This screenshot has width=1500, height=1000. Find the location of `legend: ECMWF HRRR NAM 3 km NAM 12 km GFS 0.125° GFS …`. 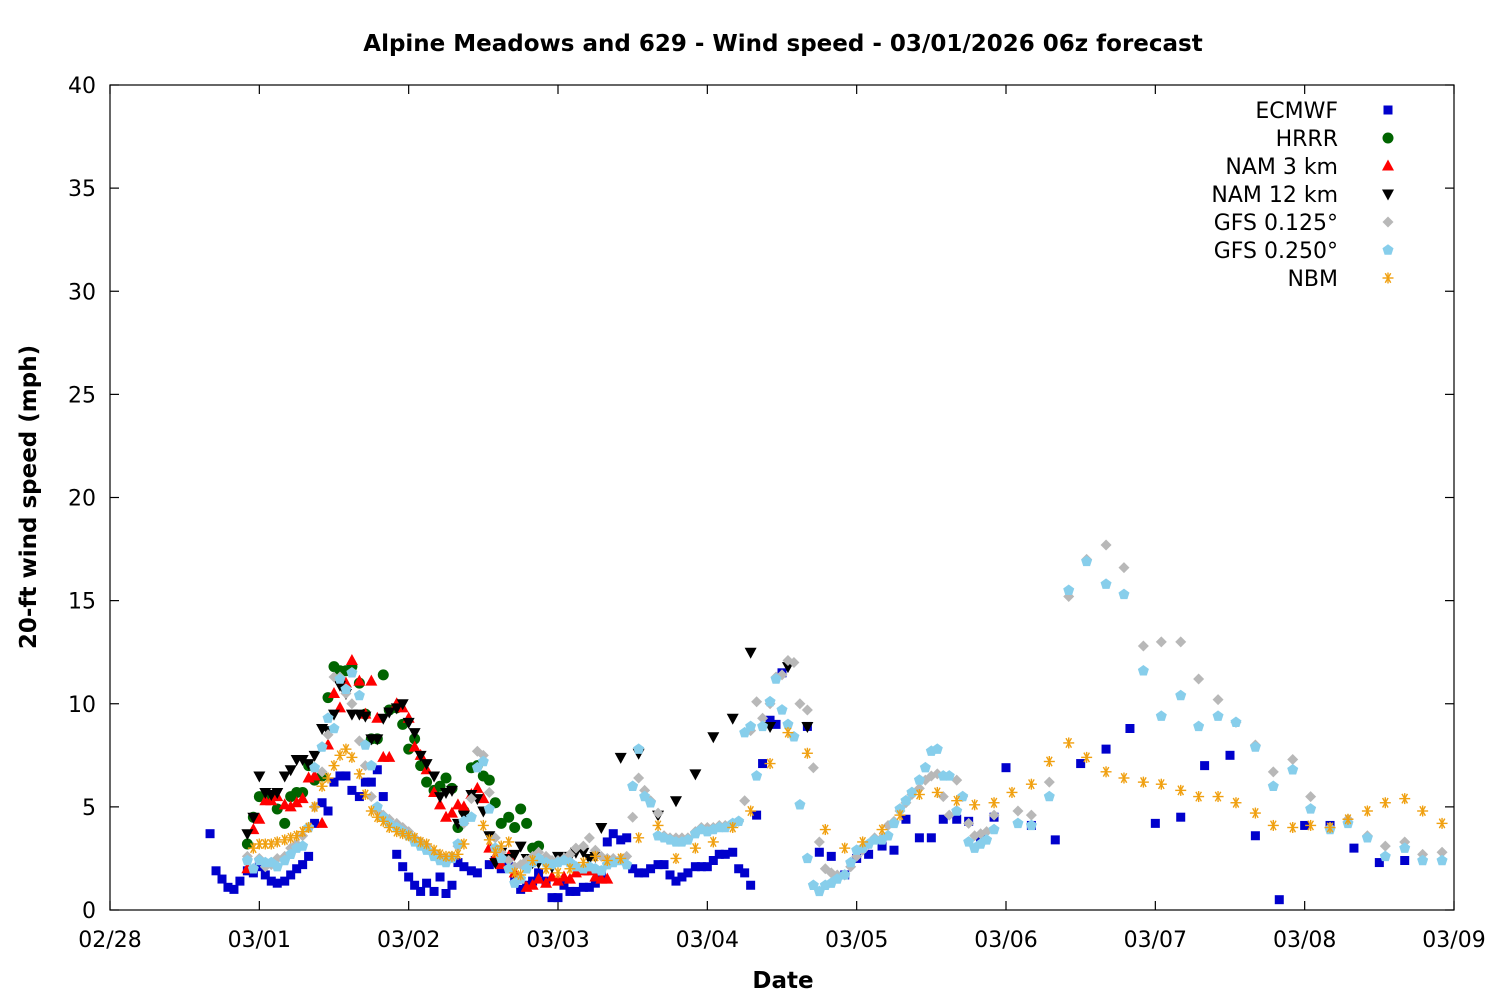

legend: ECMWF HRRR NAM 3 km NAM 12 km GFS 0.125° GFS … is located at coordinates (1302, 195).